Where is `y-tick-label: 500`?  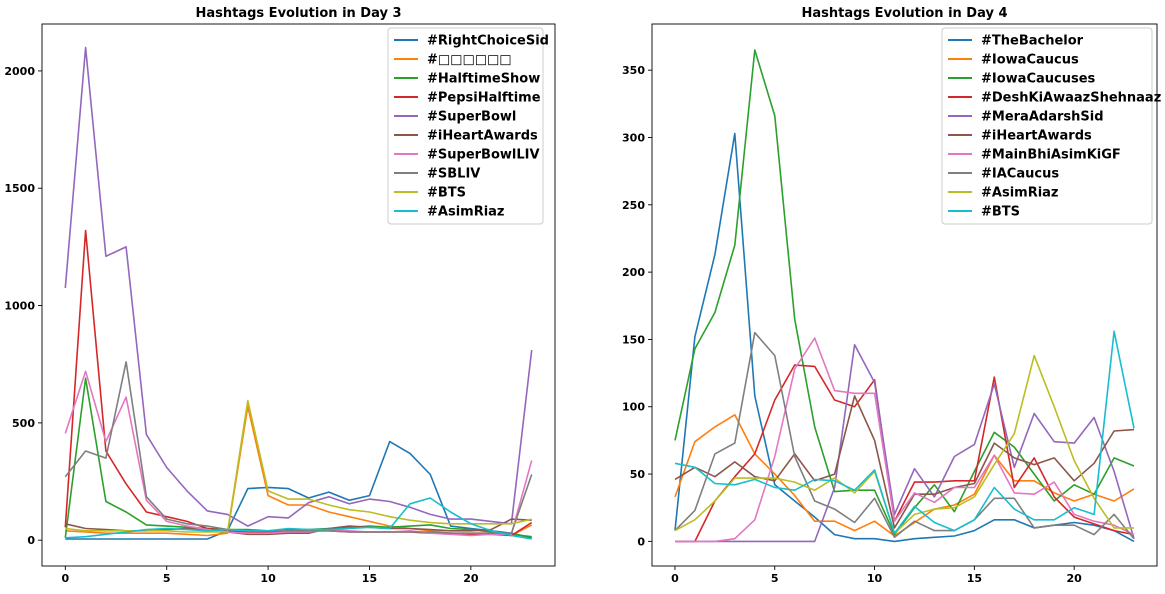
y-tick-label: 500 is located at coordinates (23, 423).